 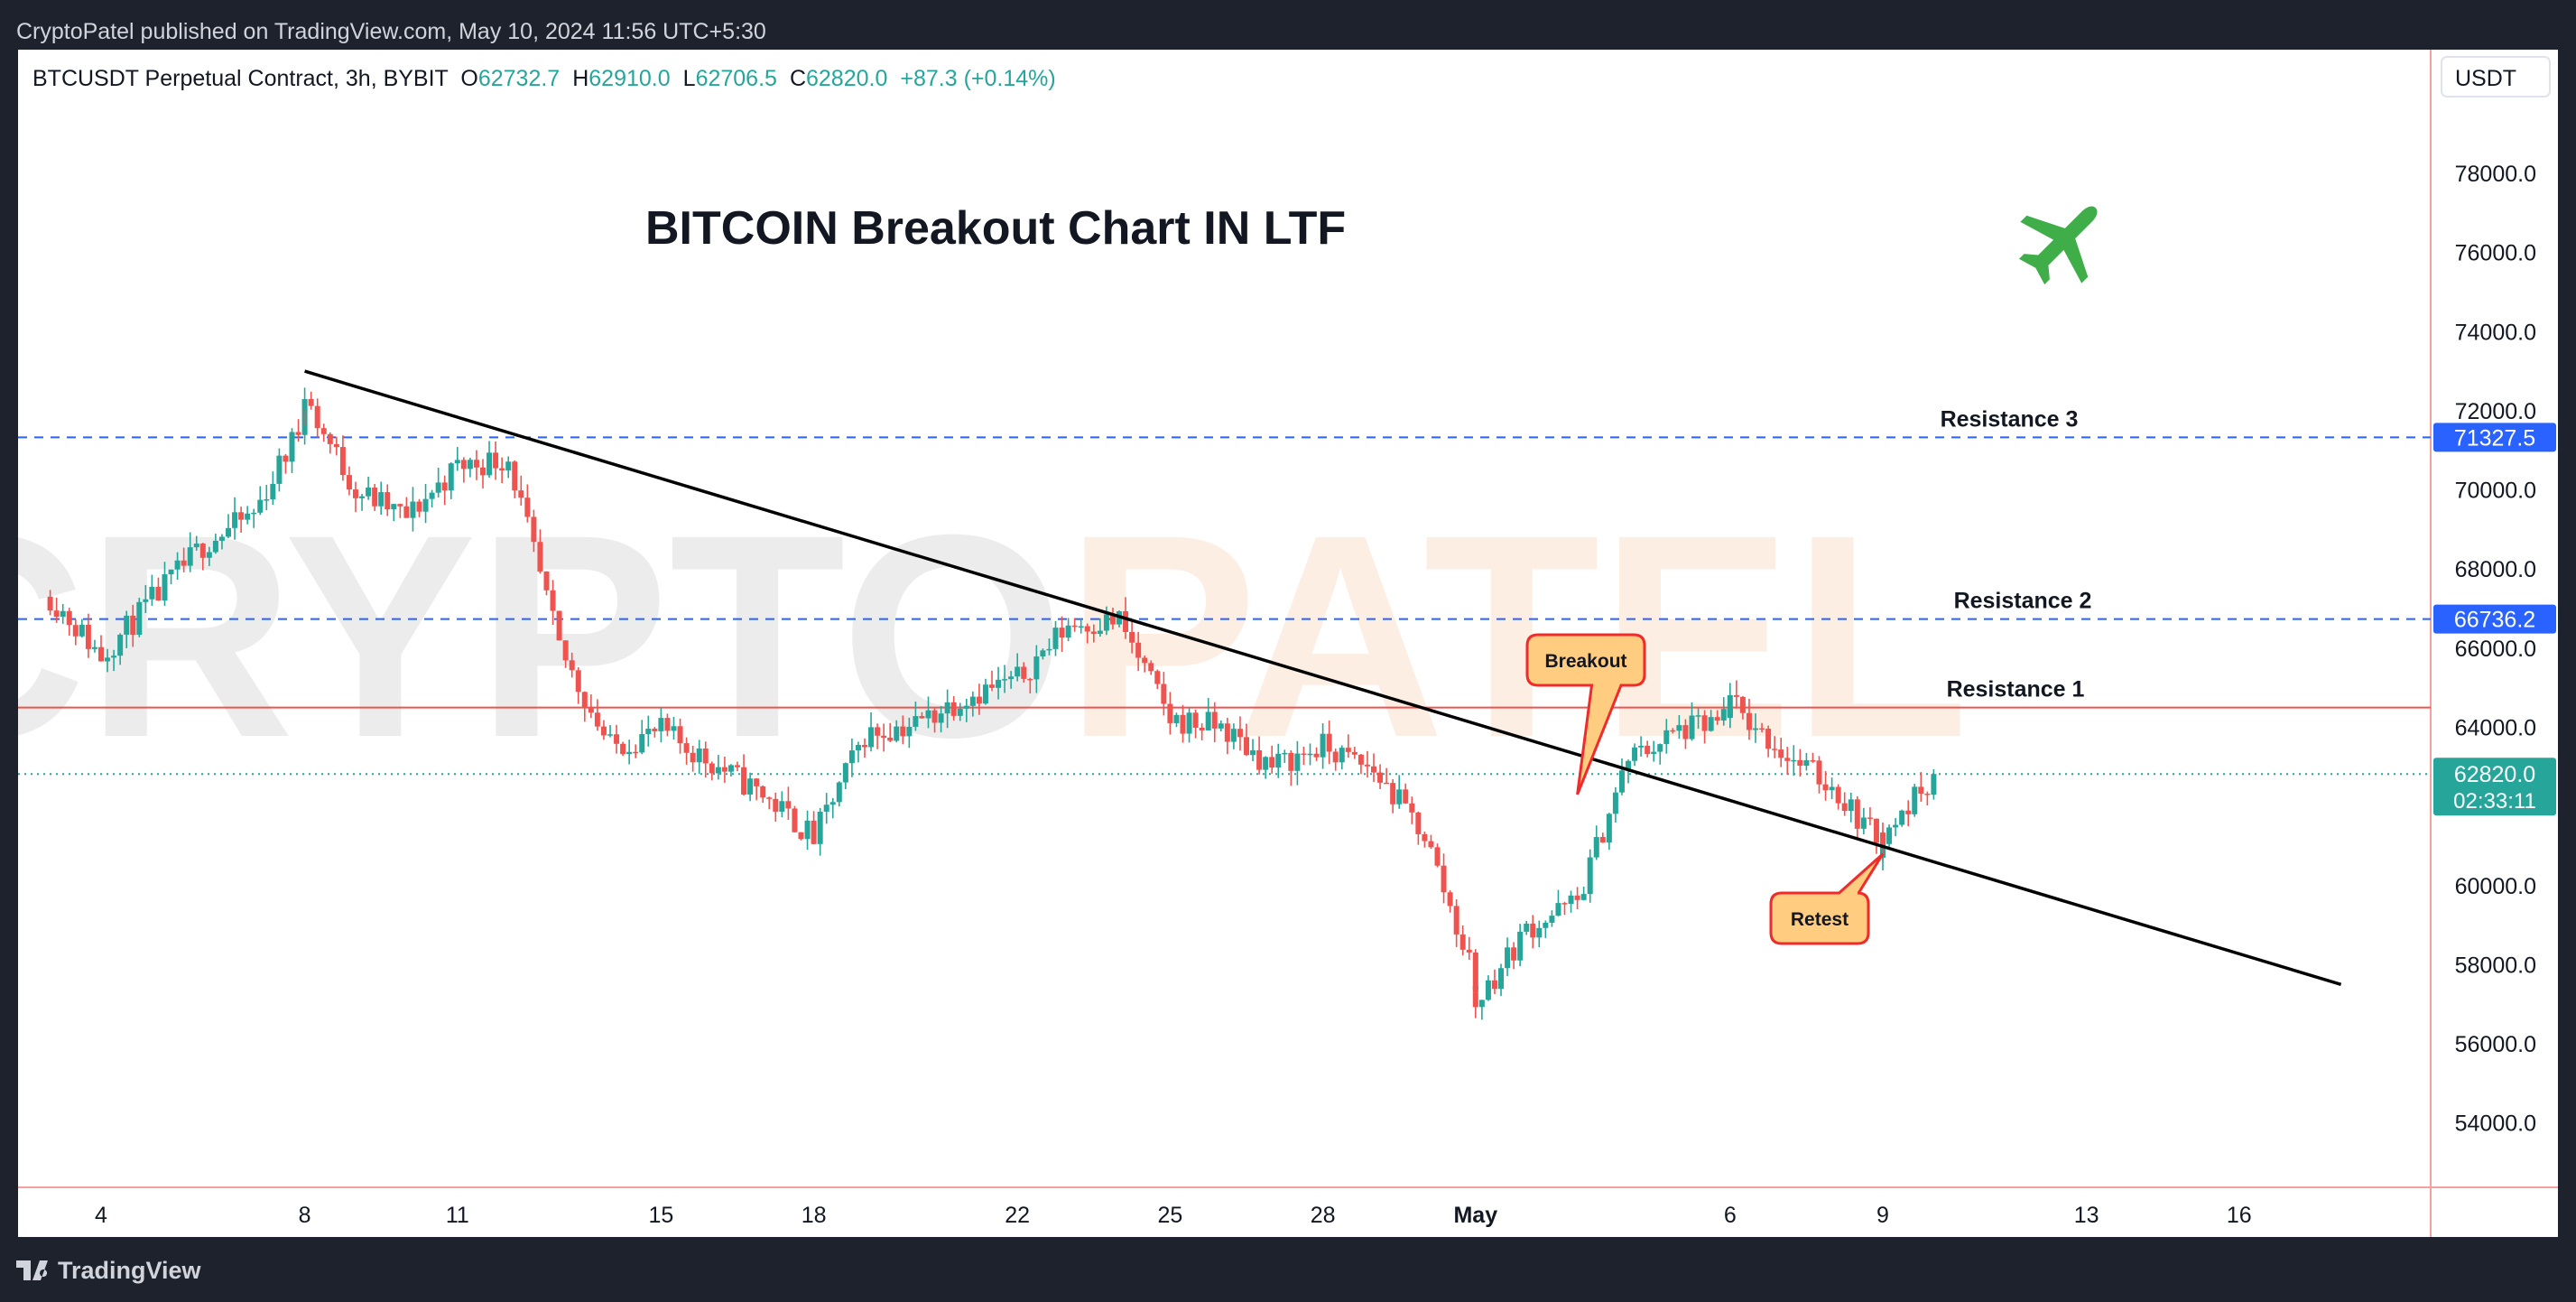 I want to click on legend-symbol: BTCUSDT Perpetual Contract, 3h, BYBIT, so click(x=240, y=78).